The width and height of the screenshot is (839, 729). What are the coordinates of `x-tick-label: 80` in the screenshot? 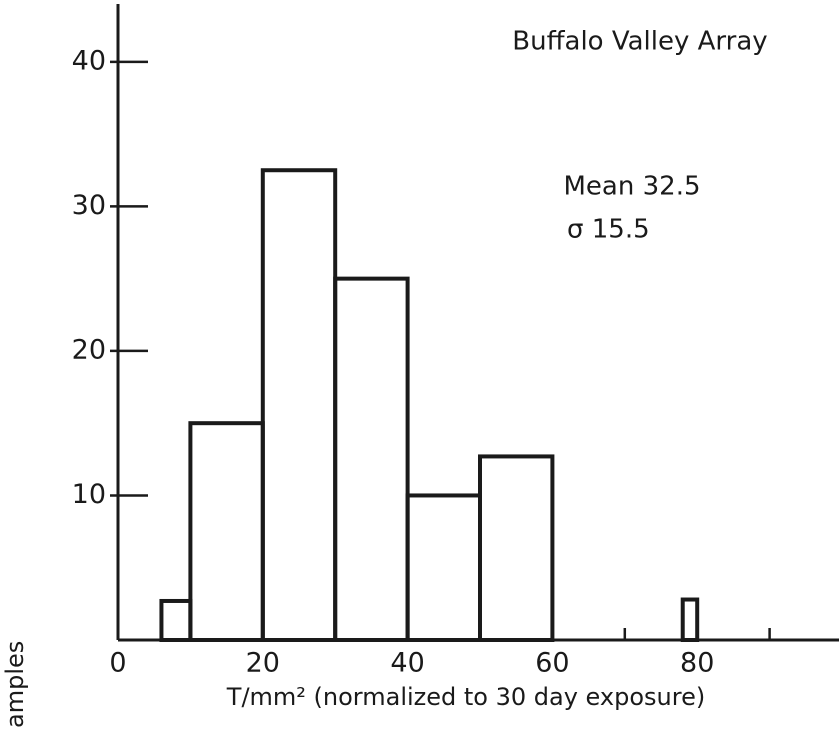 It's located at (697, 663).